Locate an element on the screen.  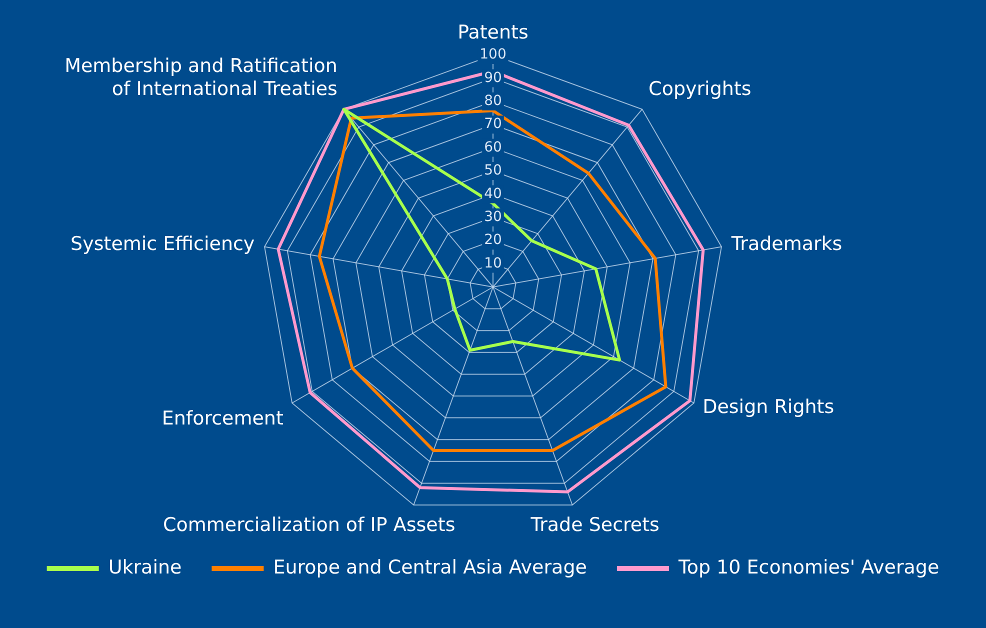
y-tick-label: 30 is located at coordinates (493, 217).